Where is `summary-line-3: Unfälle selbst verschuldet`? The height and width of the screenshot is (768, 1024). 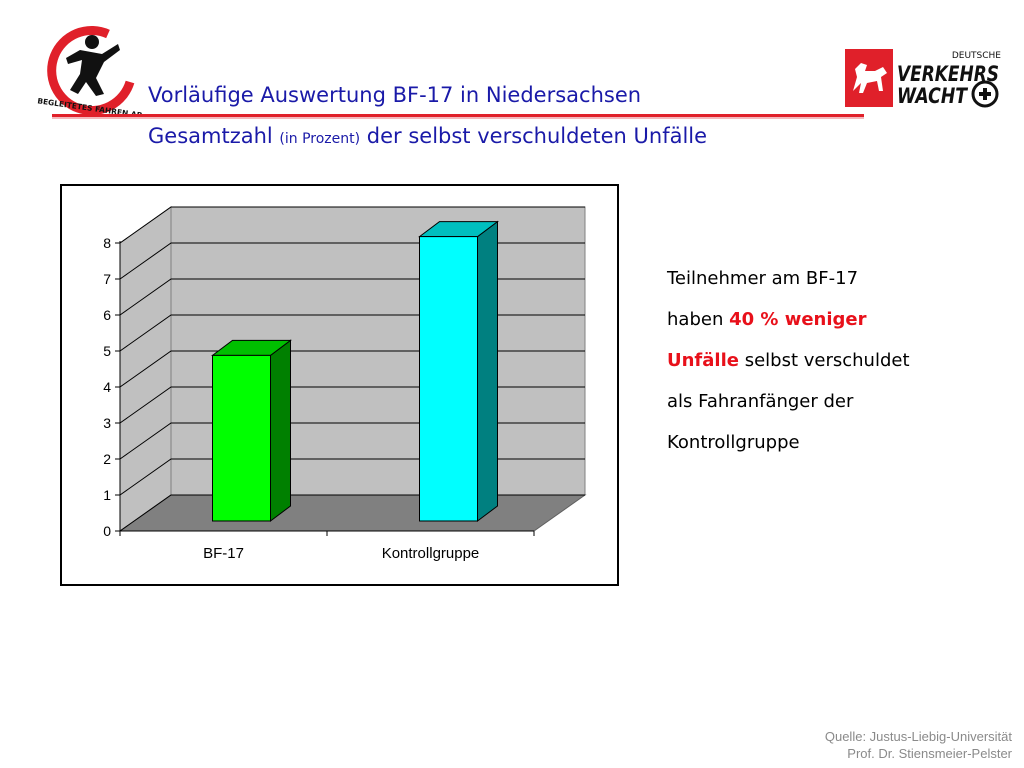
summary-line-3: Unfälle selbst verschuldet is located at coordinates (832, 360).